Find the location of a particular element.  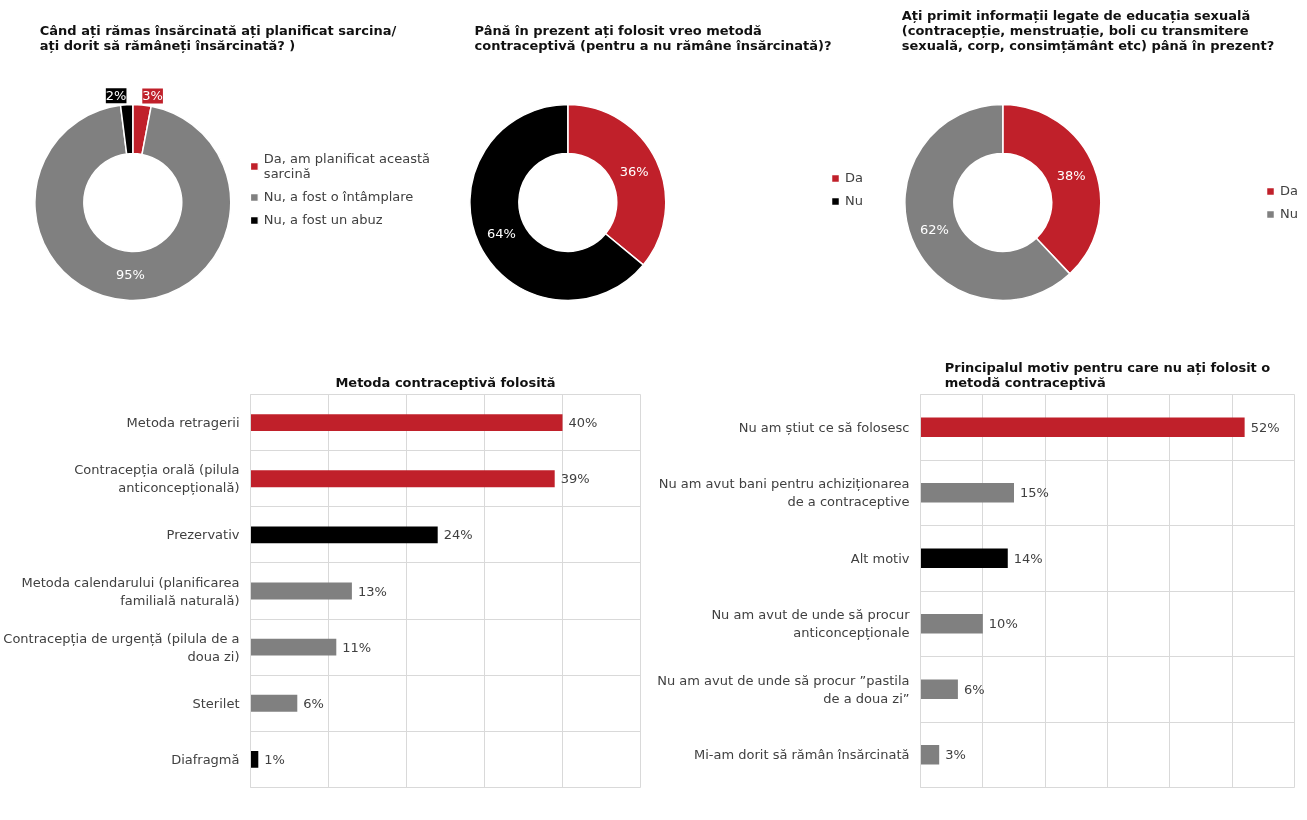

y-tick-label: Metoda calendarului (planificarea familială naturală) is located at coordinates (130, 591).